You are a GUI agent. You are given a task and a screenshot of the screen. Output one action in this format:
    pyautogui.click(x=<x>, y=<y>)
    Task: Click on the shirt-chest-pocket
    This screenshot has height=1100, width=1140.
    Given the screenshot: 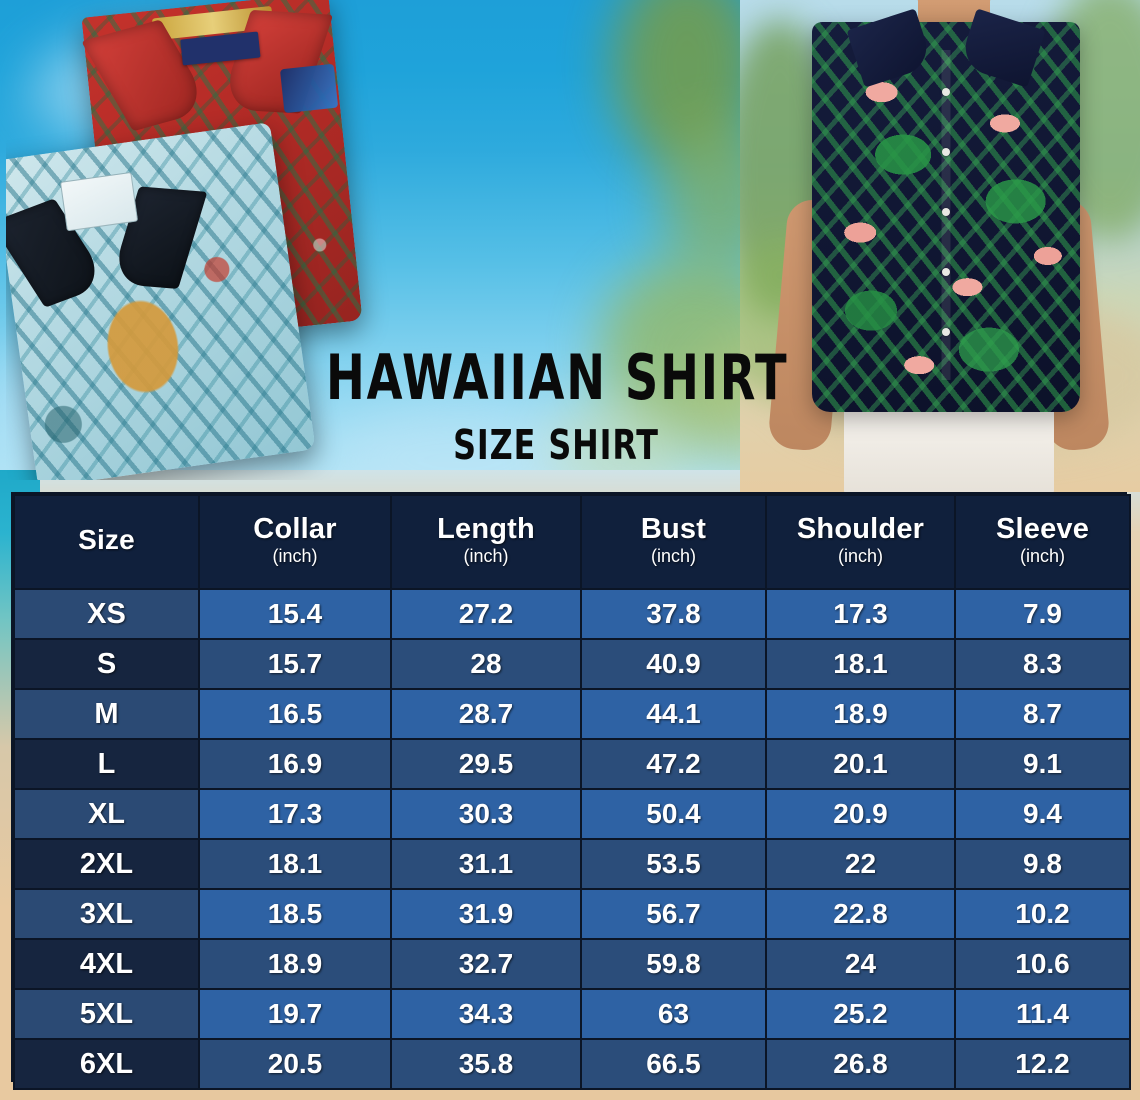 What is the action you would take?
    pyautogui.click(x=99, y=201)
    